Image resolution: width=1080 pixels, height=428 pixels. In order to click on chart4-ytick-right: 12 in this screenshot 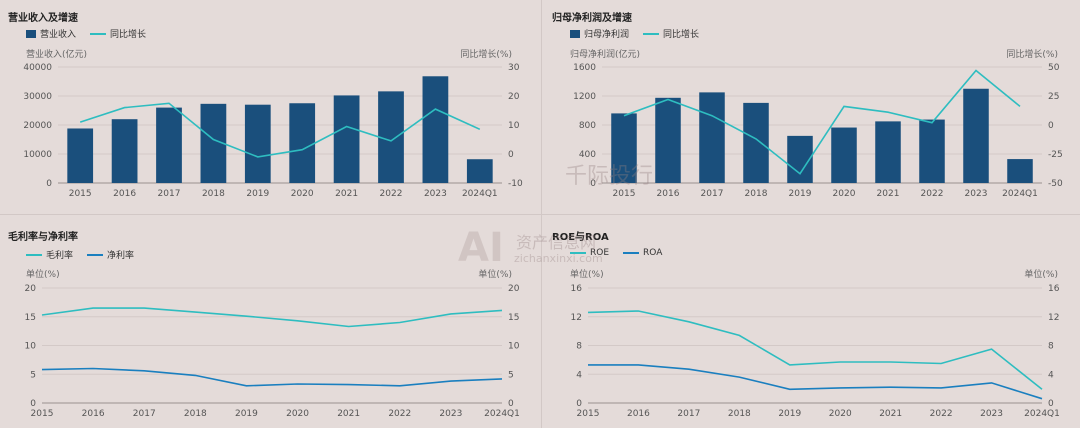, I will do `click(1053, 318)`.